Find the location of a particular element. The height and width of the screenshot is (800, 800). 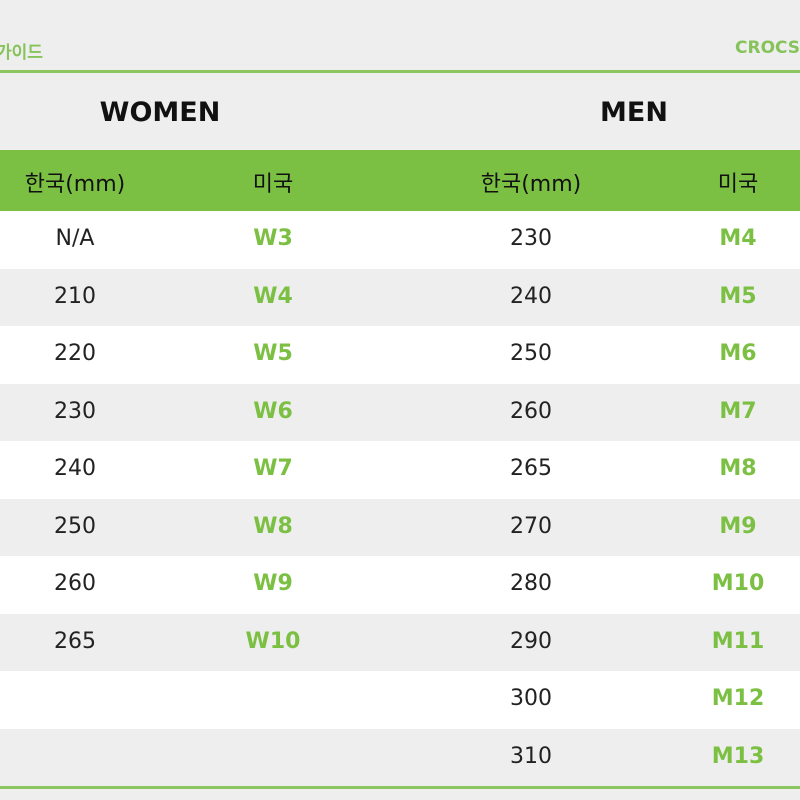

m-kr-cell: 230 is located at coordinates (531, 238).